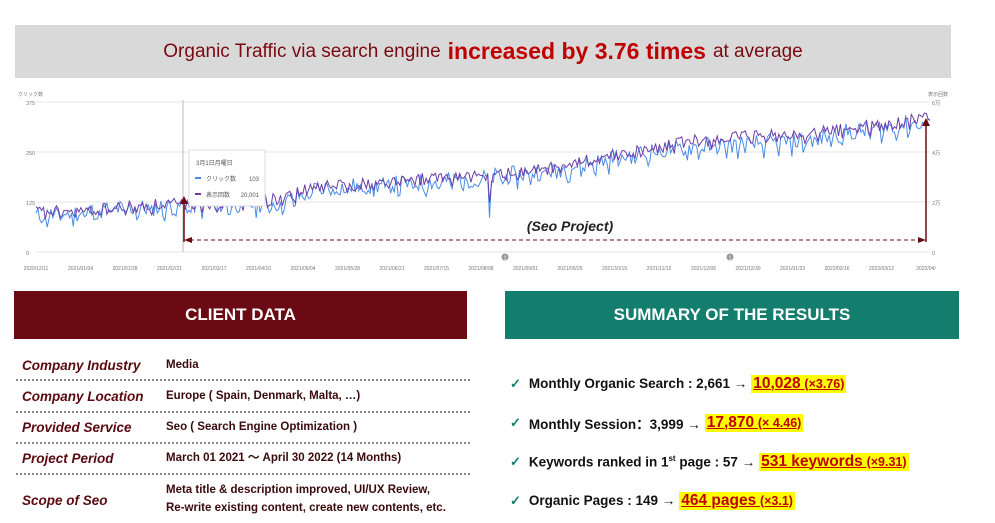  I want to click on x-tick-label: 2021/03/17, so click(213, 269).